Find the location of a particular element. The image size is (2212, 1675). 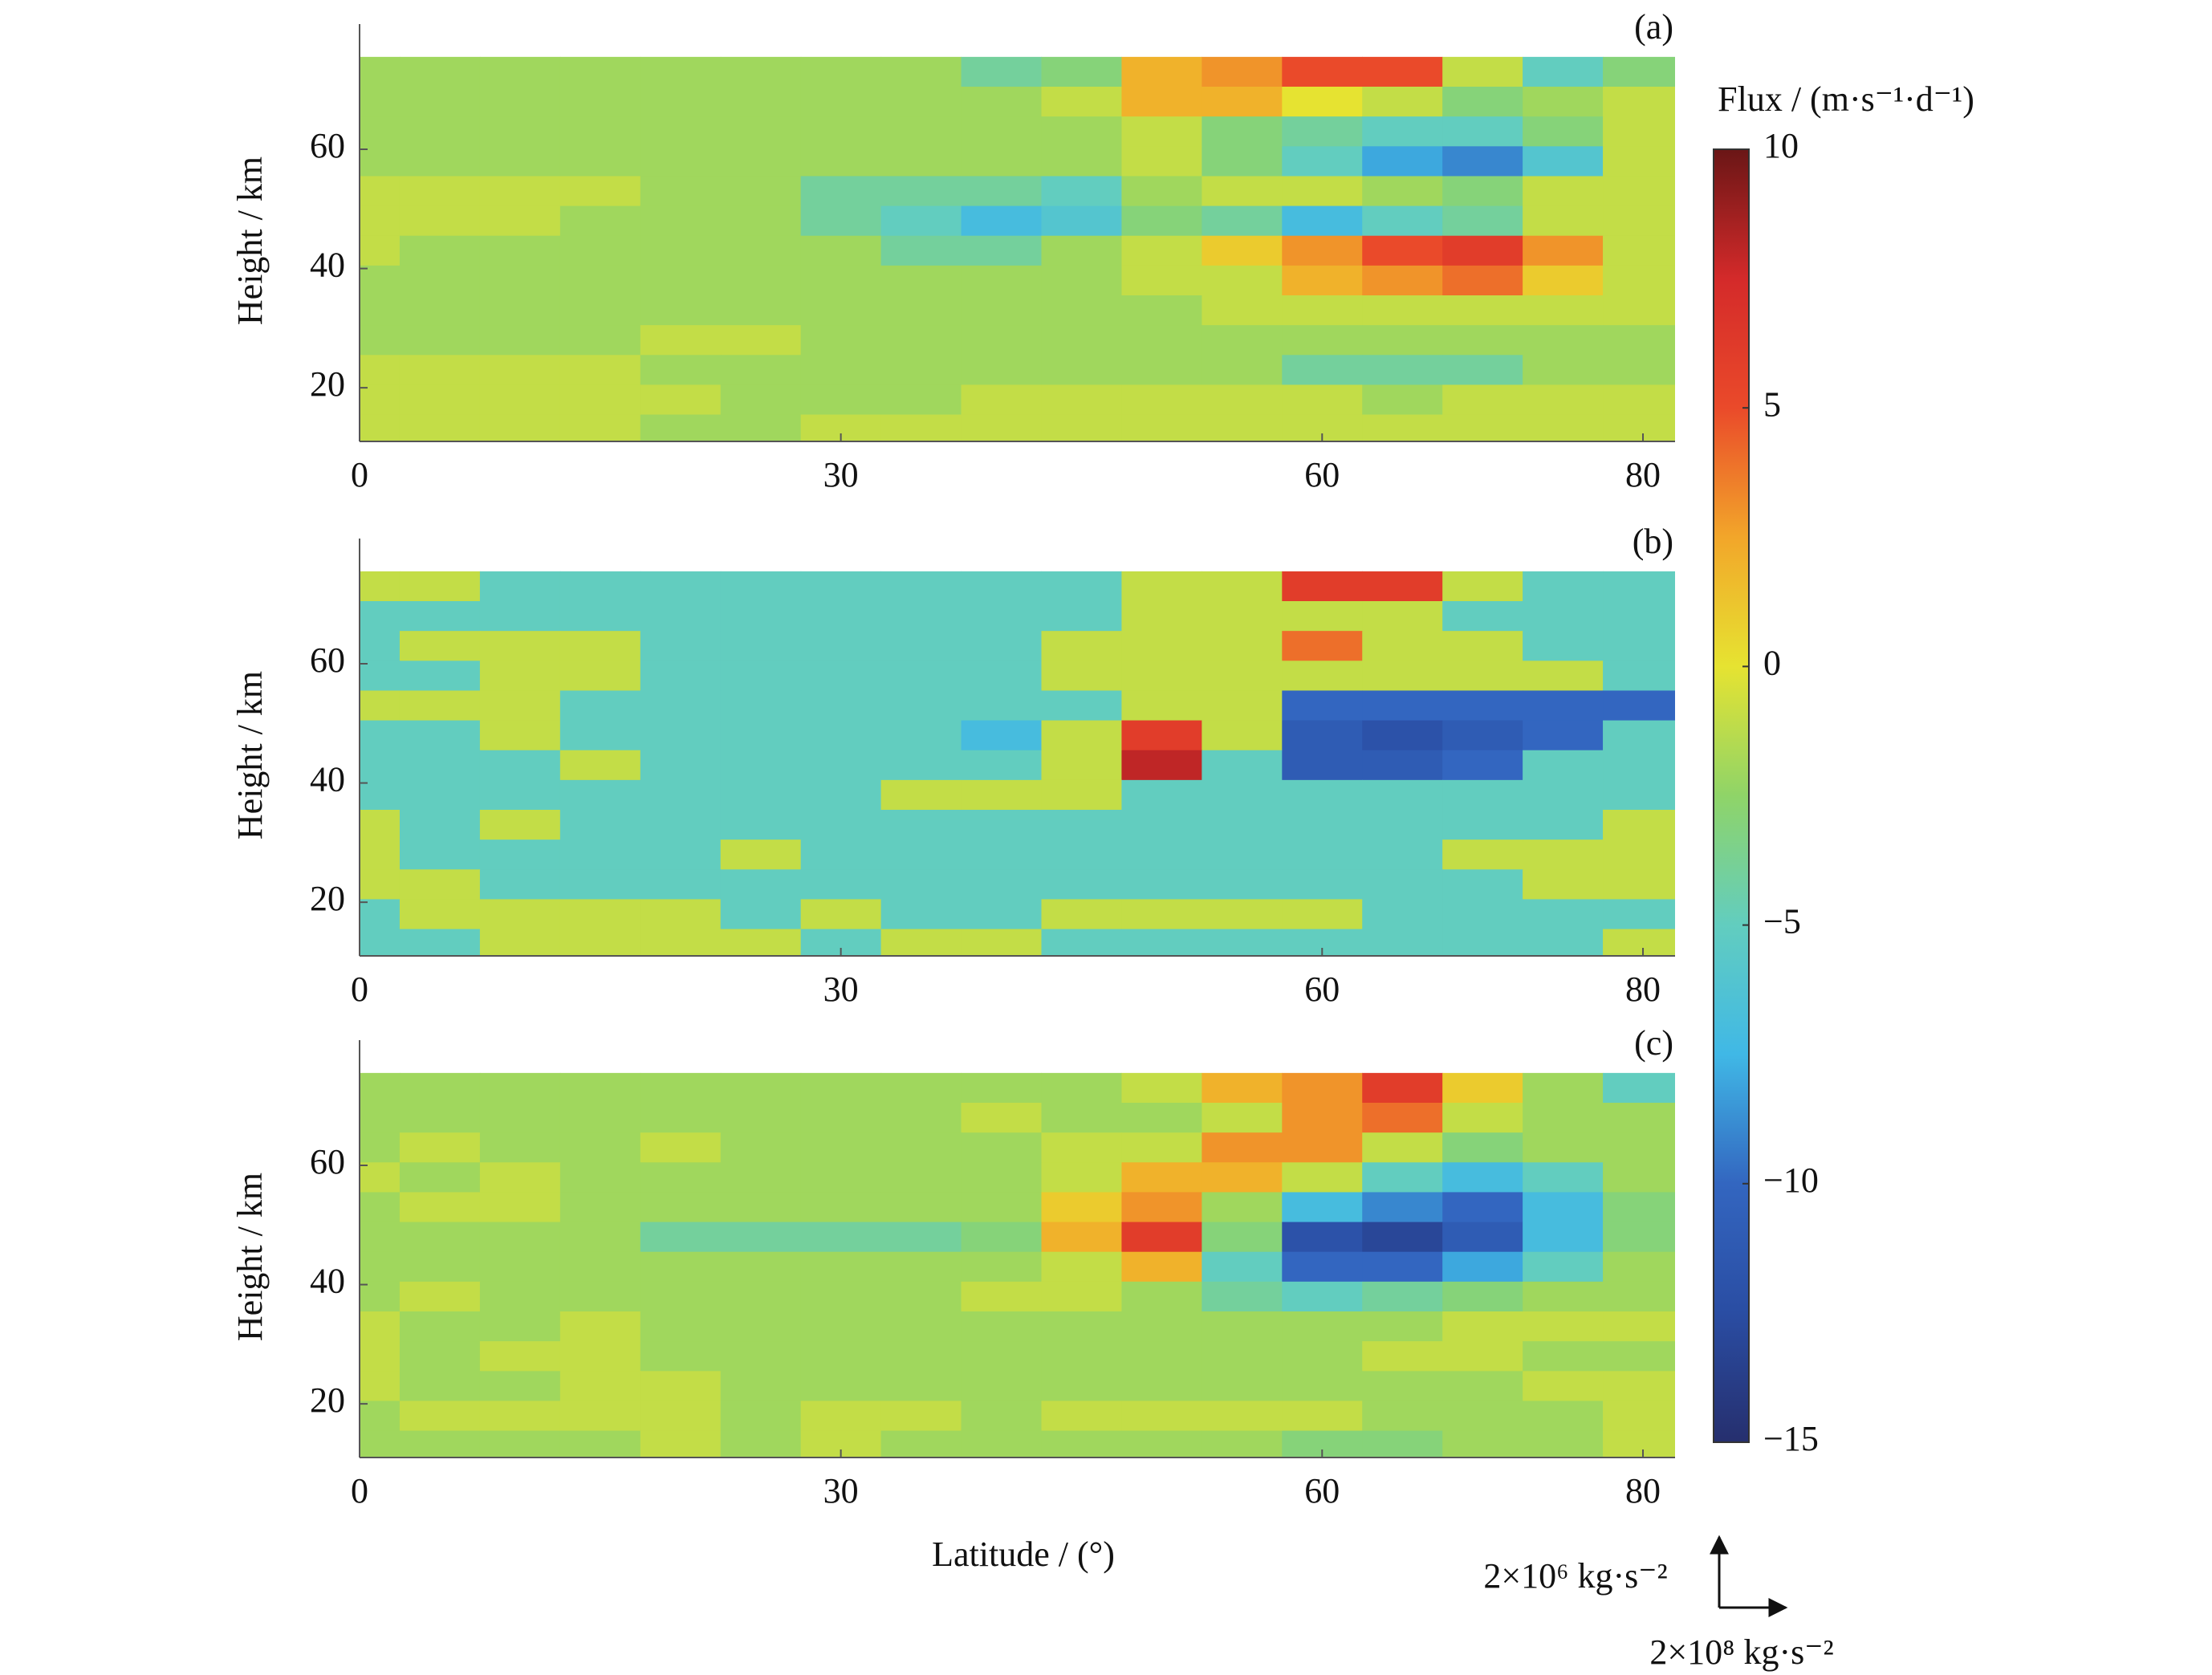

y-tick-label: 20 is located at coordinates (328, 1400).